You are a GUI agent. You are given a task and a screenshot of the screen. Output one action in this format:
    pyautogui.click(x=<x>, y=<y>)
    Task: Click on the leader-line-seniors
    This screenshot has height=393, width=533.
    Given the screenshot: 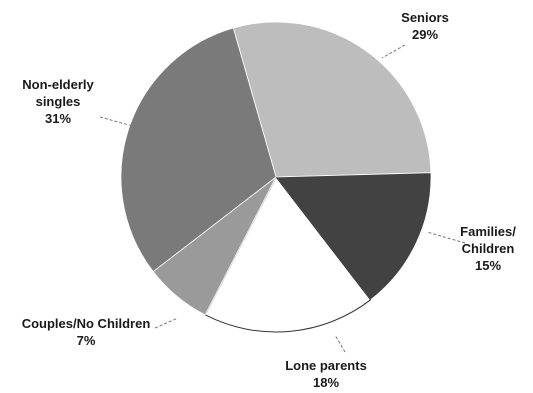 What is the action you would take?
    pyautogui.click(x=393, y=51)
    